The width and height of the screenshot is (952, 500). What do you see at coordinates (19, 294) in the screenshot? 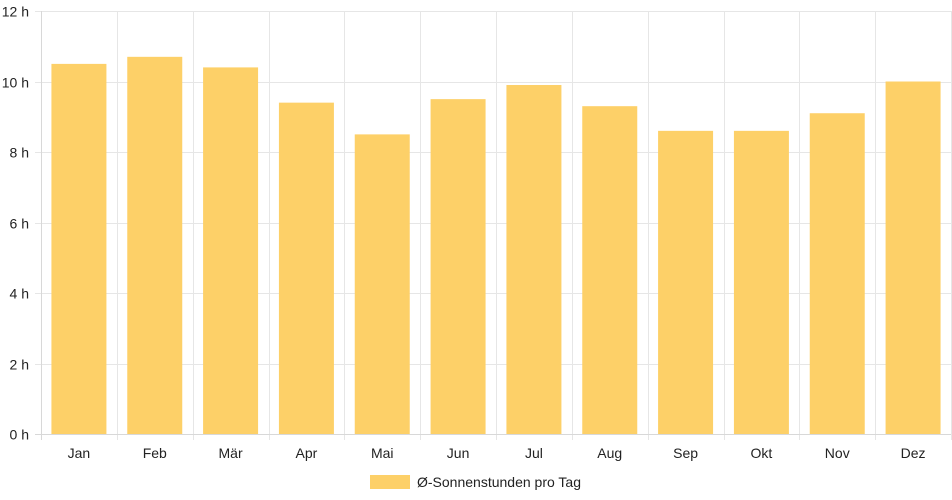
I see `y-tick-label: 4 h` at bounding box center [19, 294].